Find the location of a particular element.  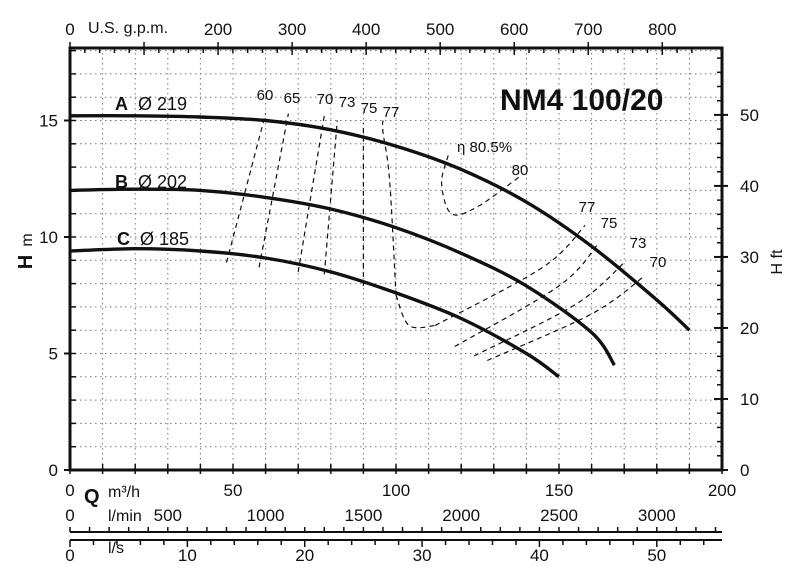

y-tick-label-m: 5 is located at coordinates (53, 354).